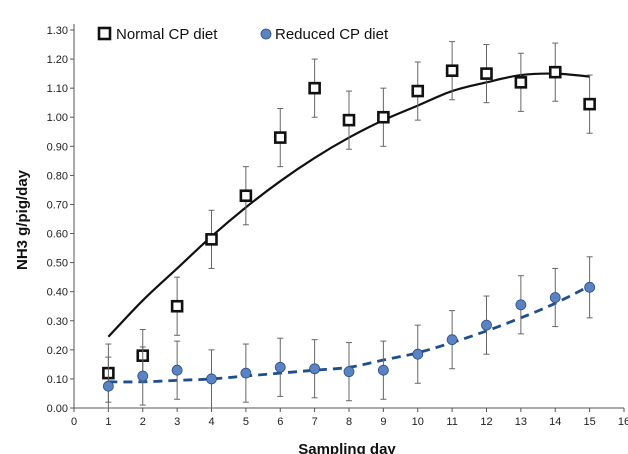 This screenshot has height=454, width=628. I want to click on y-tick-label: 1.10, so click(57, 89).